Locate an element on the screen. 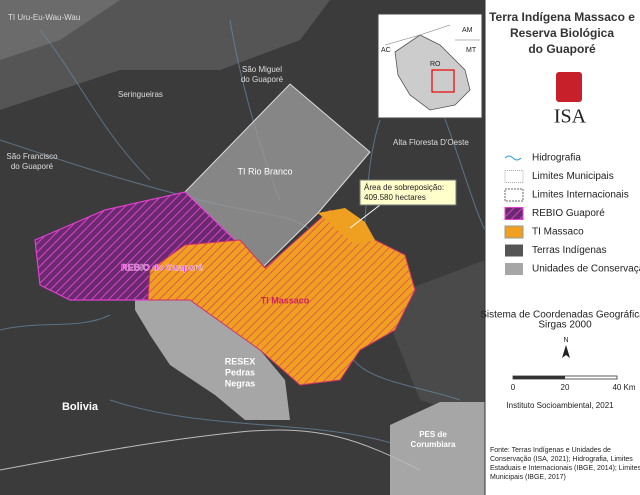  panel-title: Reserva Biológica is located at coordinates (562, 33).